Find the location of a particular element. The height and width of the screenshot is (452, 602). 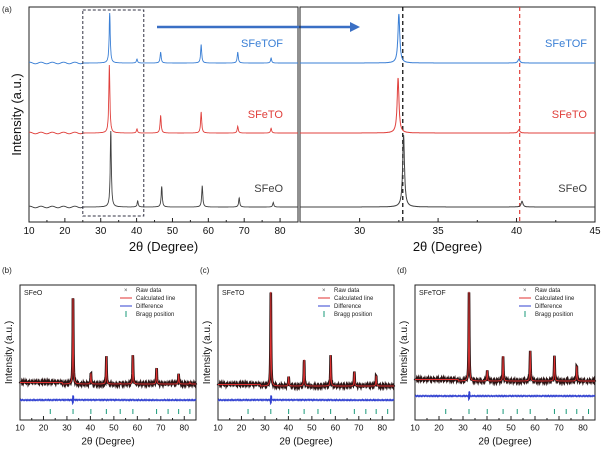

panel-label: (c) is located at coordinates (205, 270).